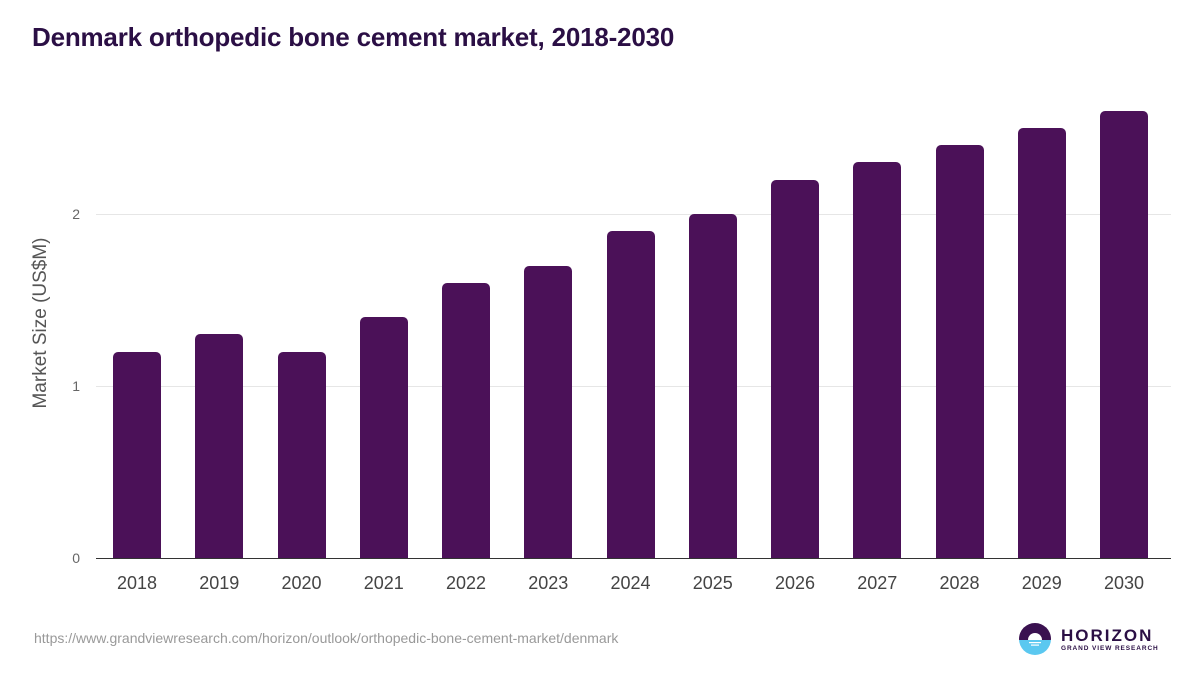 The image size is (1200, 675). Describe the element at coordinates (301, 454) in the screenshot. I see `bar-2020` at that location.